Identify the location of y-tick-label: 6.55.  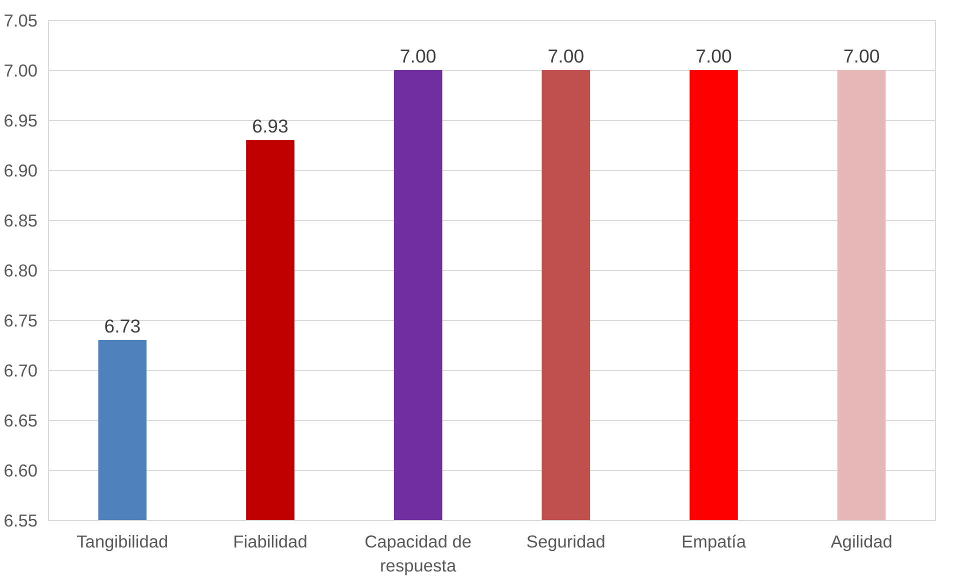
(21, 520).